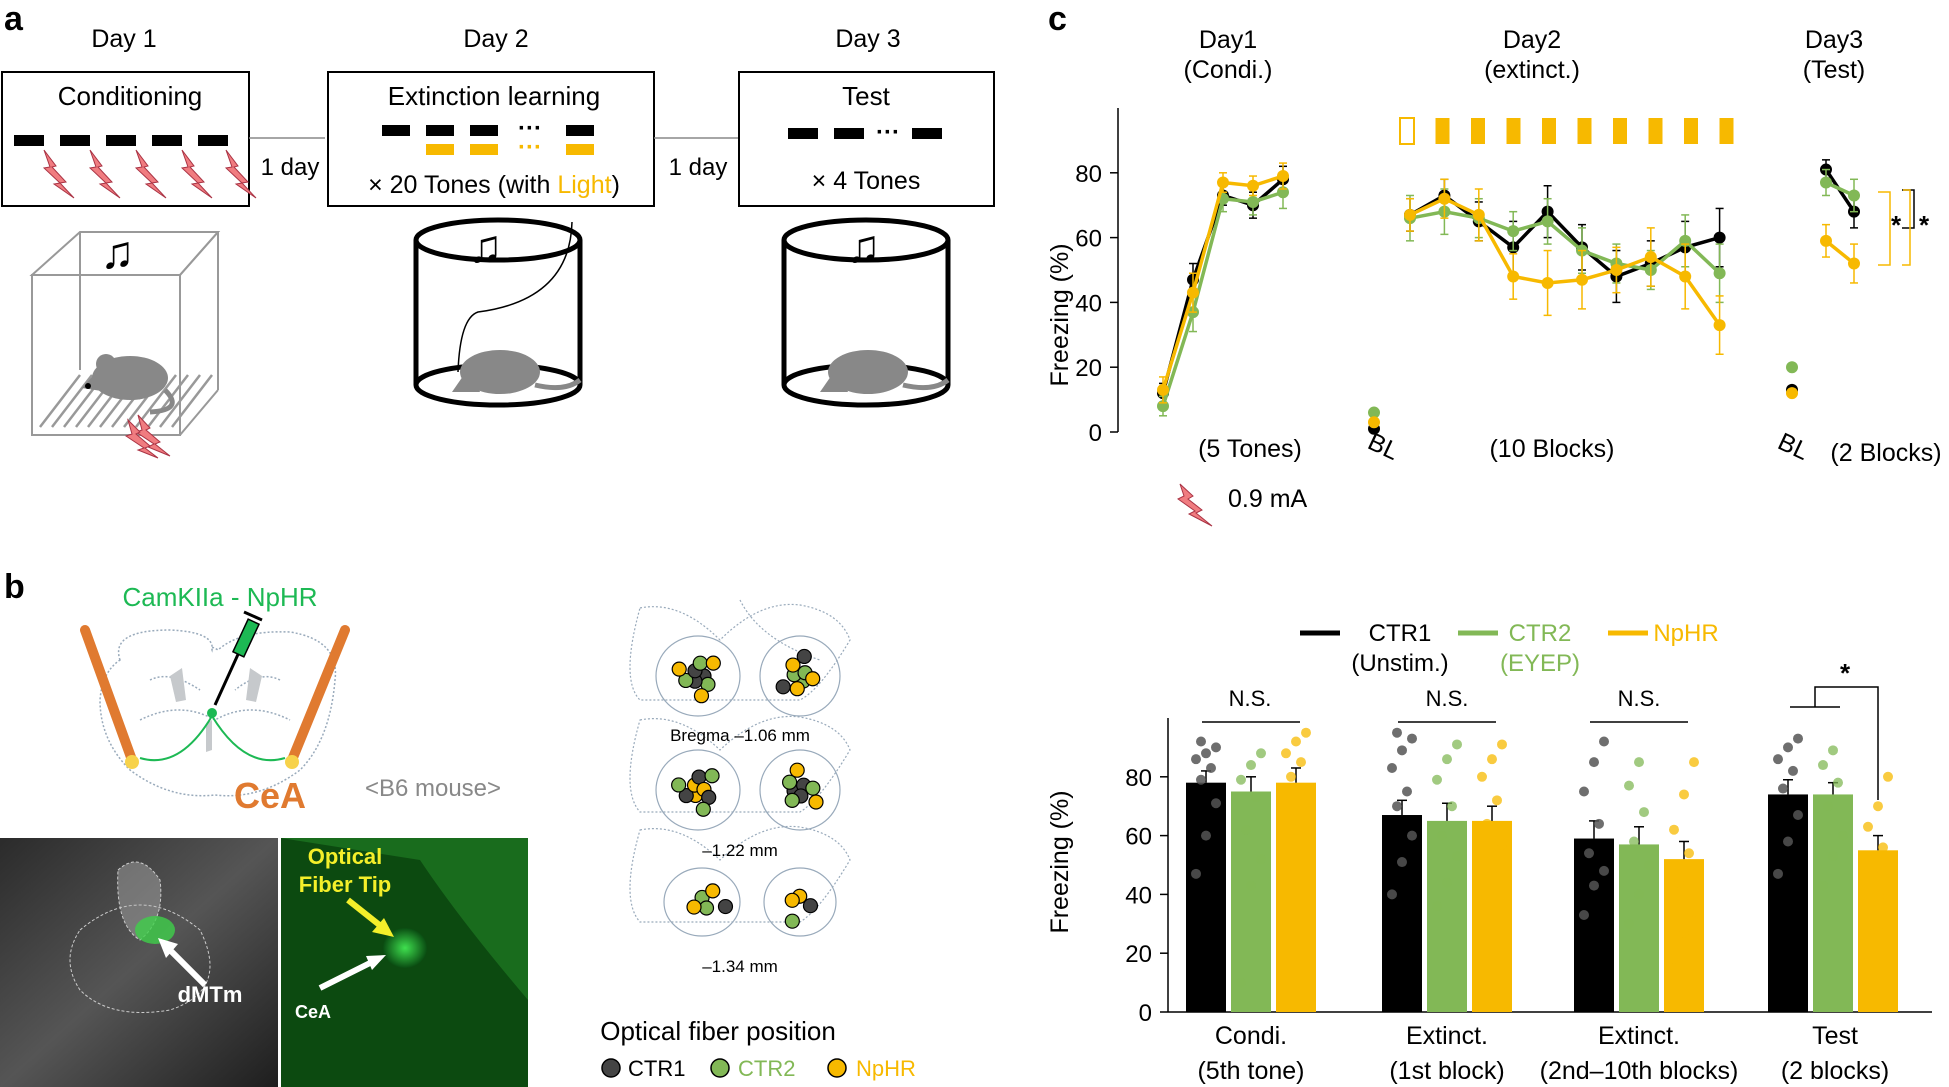 The width and height of the screenshot is (1949, 1087). What do you see at coordinates (1528, 872) in the screenshot?
I see `bar-chart-axis: 0 20 40 60 80` at bounding box center [1528, 872].